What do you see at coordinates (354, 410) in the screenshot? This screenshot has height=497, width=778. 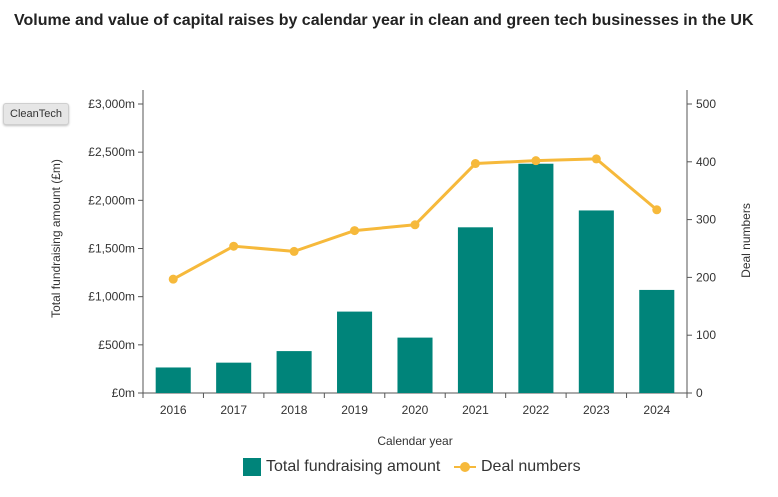 I see `x-tick-label: 2019` at bounding box center [354, 410].